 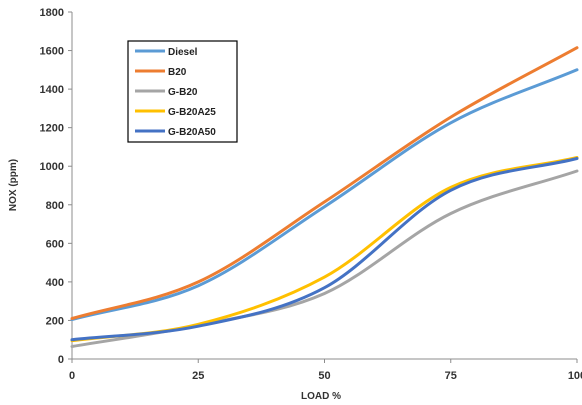 I want to click on y-tick-label: 0, so click(x=61, y=360).